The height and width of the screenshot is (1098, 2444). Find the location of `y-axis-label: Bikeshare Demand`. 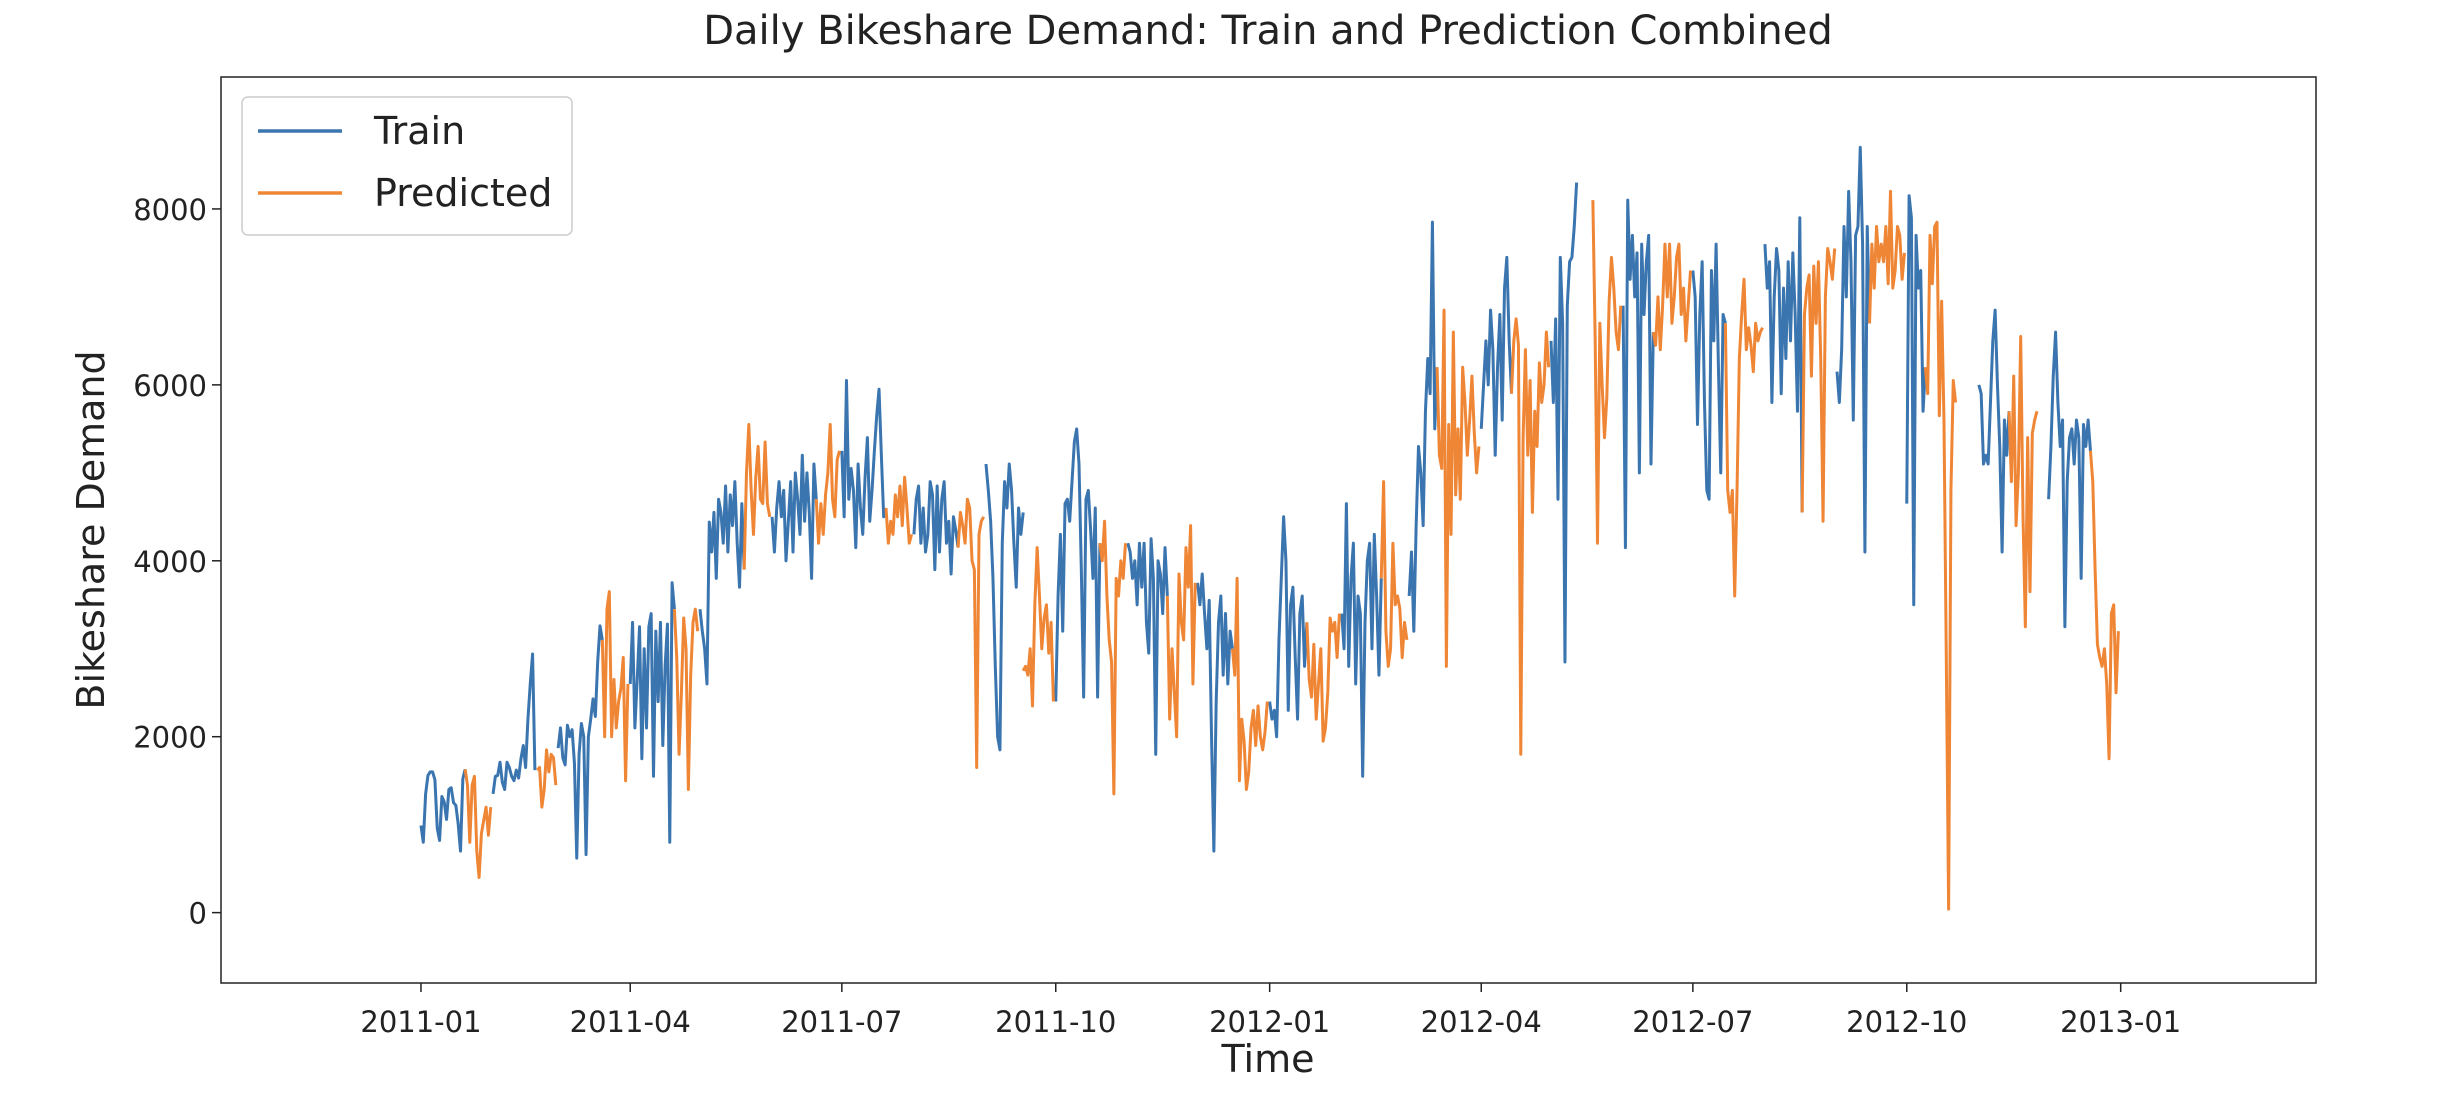

y-axis-label: Bikeshare Demand is located at coordinates (91, 529).